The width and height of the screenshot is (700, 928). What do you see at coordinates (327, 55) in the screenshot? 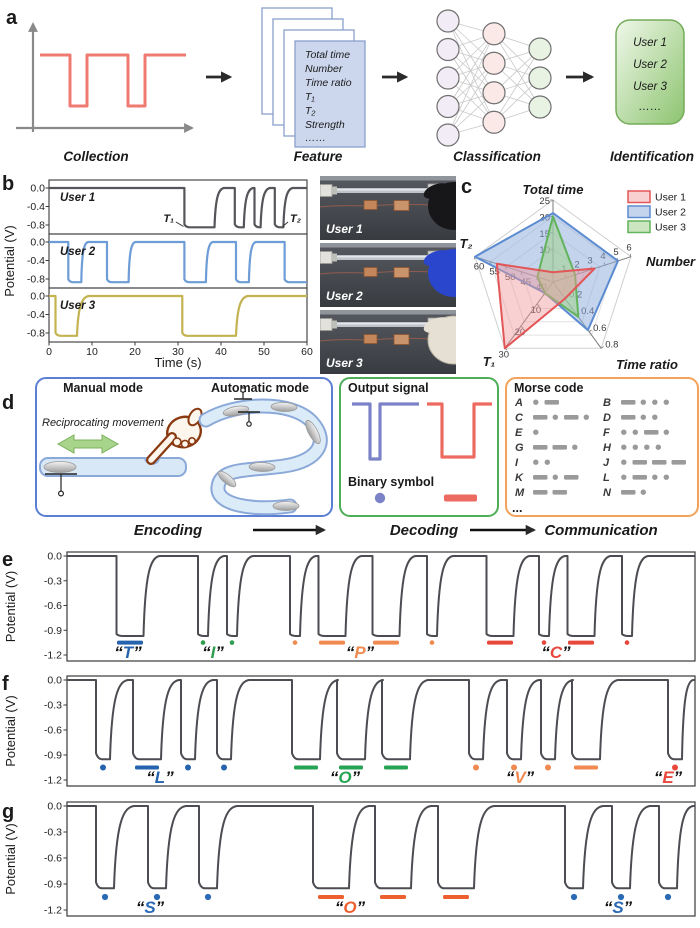
I see `feature-item: Total time` at bounding box center [327, 55].